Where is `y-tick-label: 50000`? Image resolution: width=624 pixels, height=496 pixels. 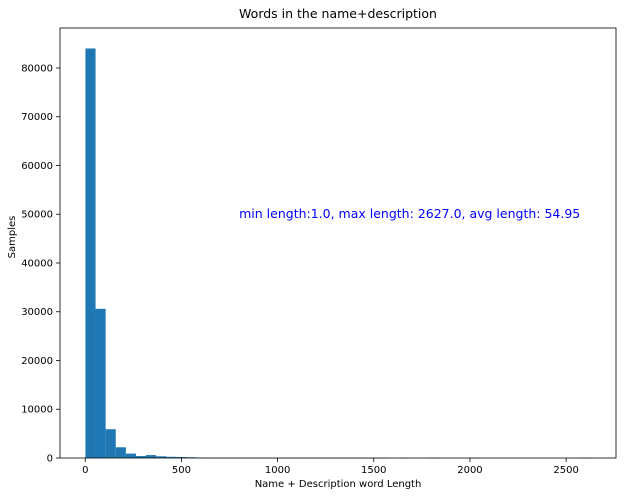 y-tick-label: 50000 is located at coordinates (37, 215).